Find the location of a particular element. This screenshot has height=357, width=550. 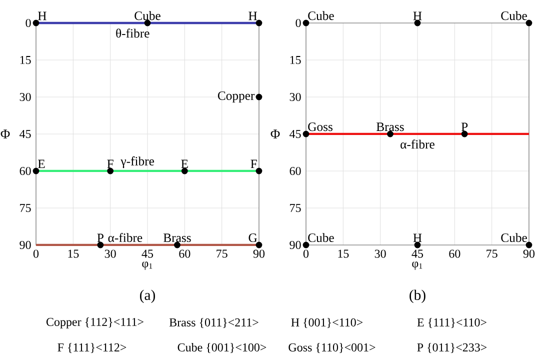

text: (a) is located at coordinates (147, 296).